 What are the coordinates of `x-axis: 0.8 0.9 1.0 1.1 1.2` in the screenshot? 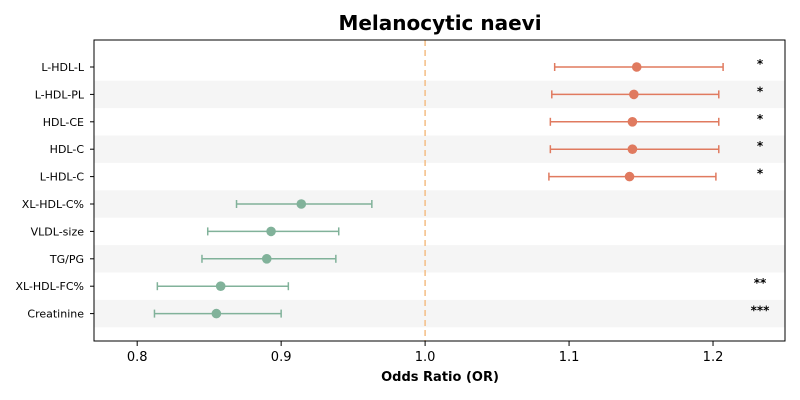 It's located at (425, 353).